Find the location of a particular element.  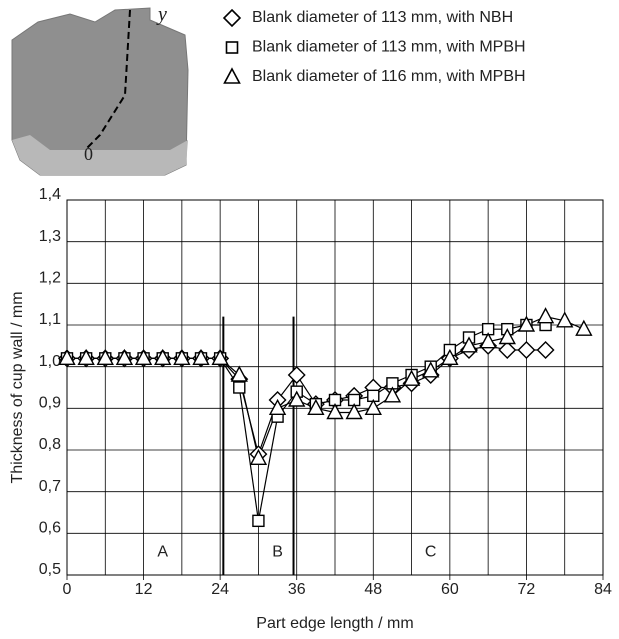

x-tick-label: 72 is located at coordinates (527, 589).